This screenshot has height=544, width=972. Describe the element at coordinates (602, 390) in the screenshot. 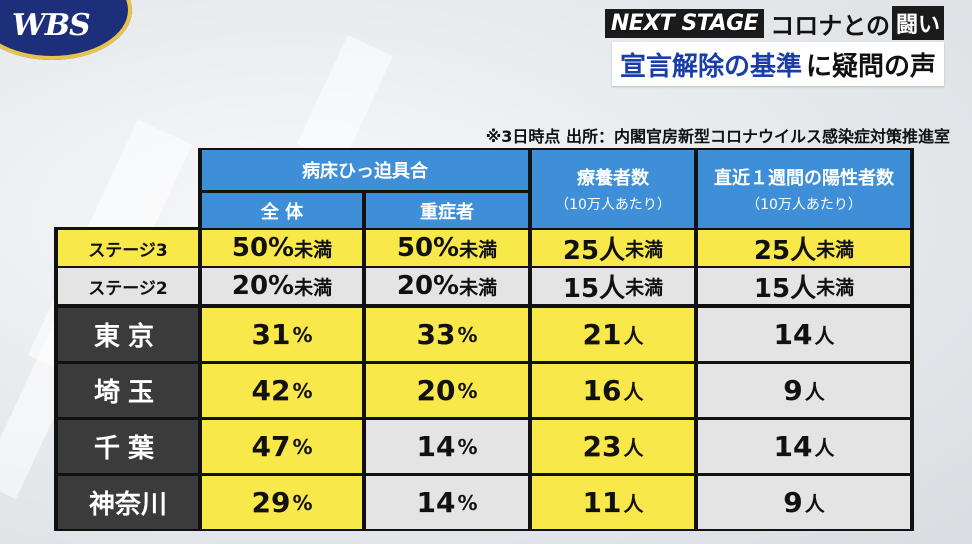

I see `prefecture-value-number: 16` at that location.